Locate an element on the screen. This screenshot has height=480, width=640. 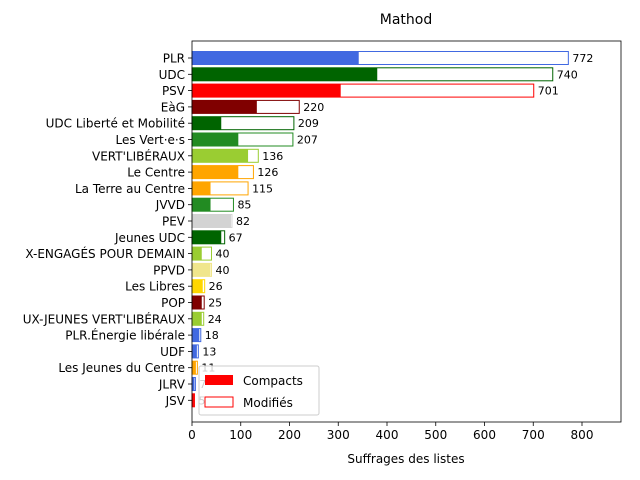
y-tick-label: PSV is located at coordinates (174, 91).